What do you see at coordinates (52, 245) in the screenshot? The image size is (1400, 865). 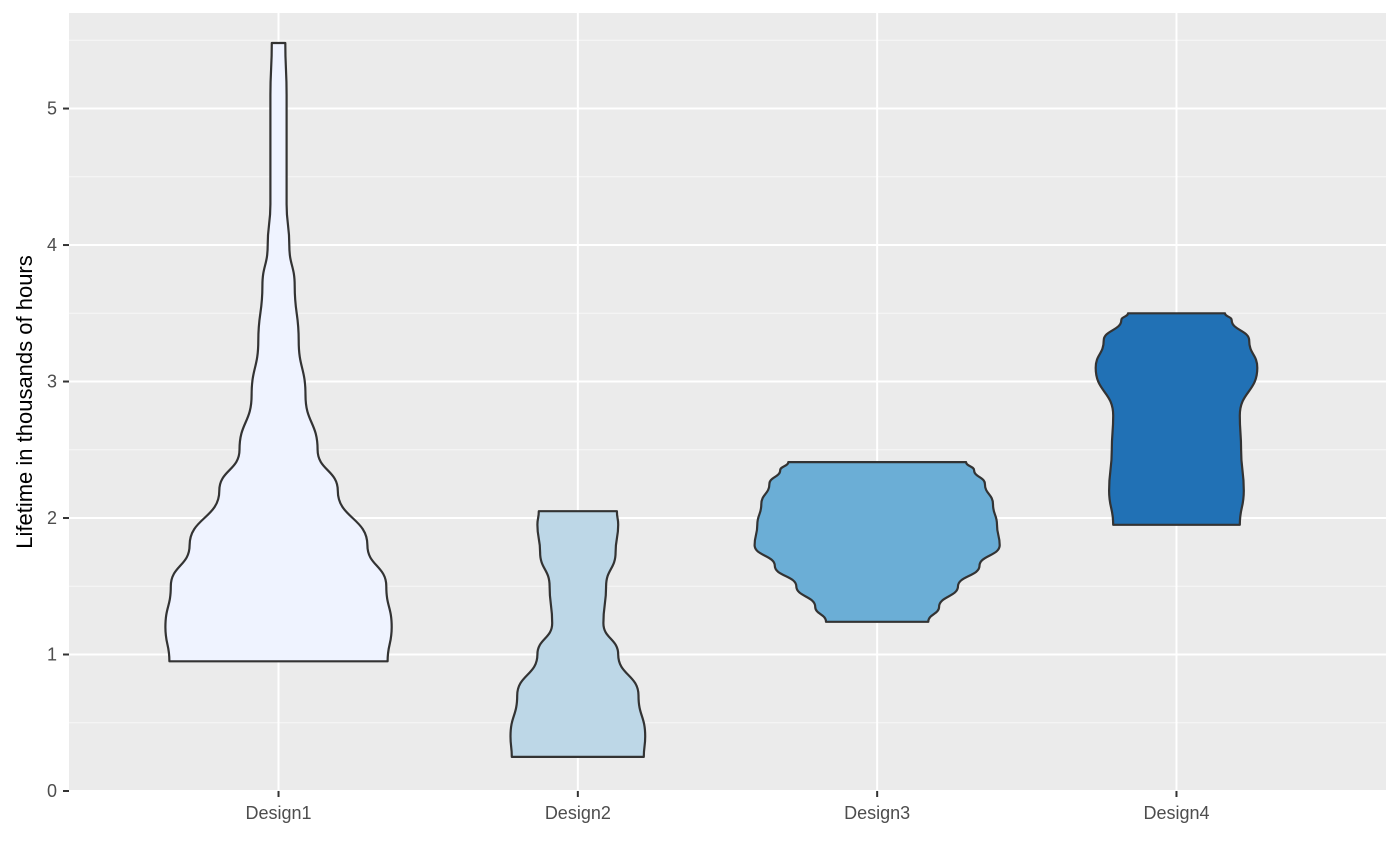 I see `y-tick-label: 4` at bounding box center [52, 245].